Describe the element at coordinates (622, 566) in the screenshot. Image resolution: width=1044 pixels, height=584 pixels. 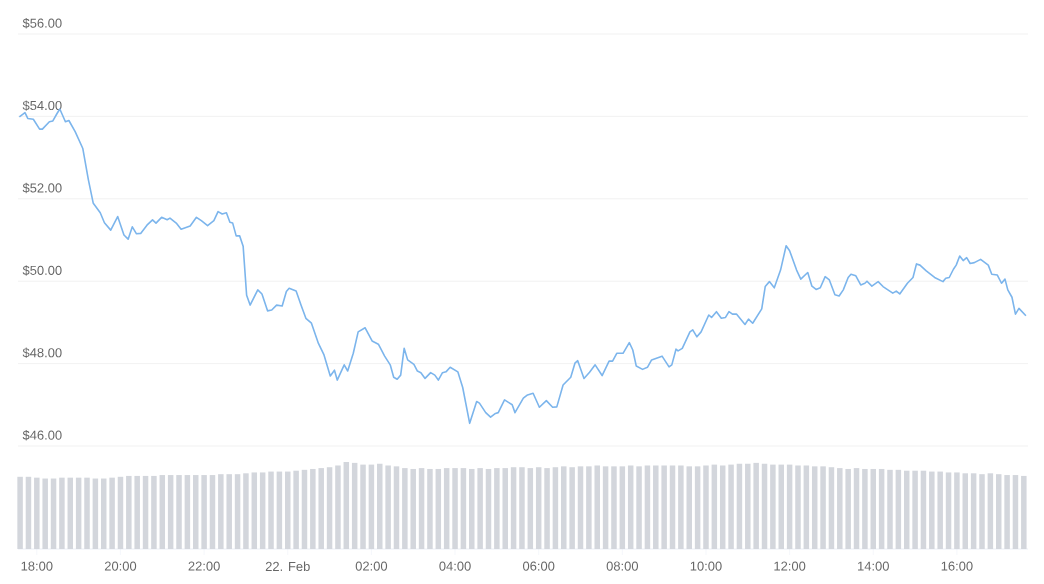
I see `x-tick-label: 08:00` at that location.